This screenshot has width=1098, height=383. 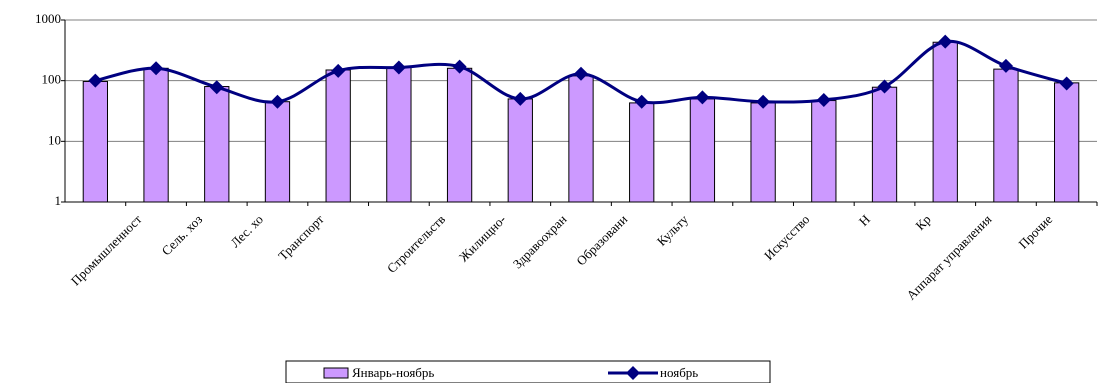 What do you see at coordinates (1035, 231) in the screenshot?
I see `x-tick-label: Прочие` at bounding box center [1035, 231].